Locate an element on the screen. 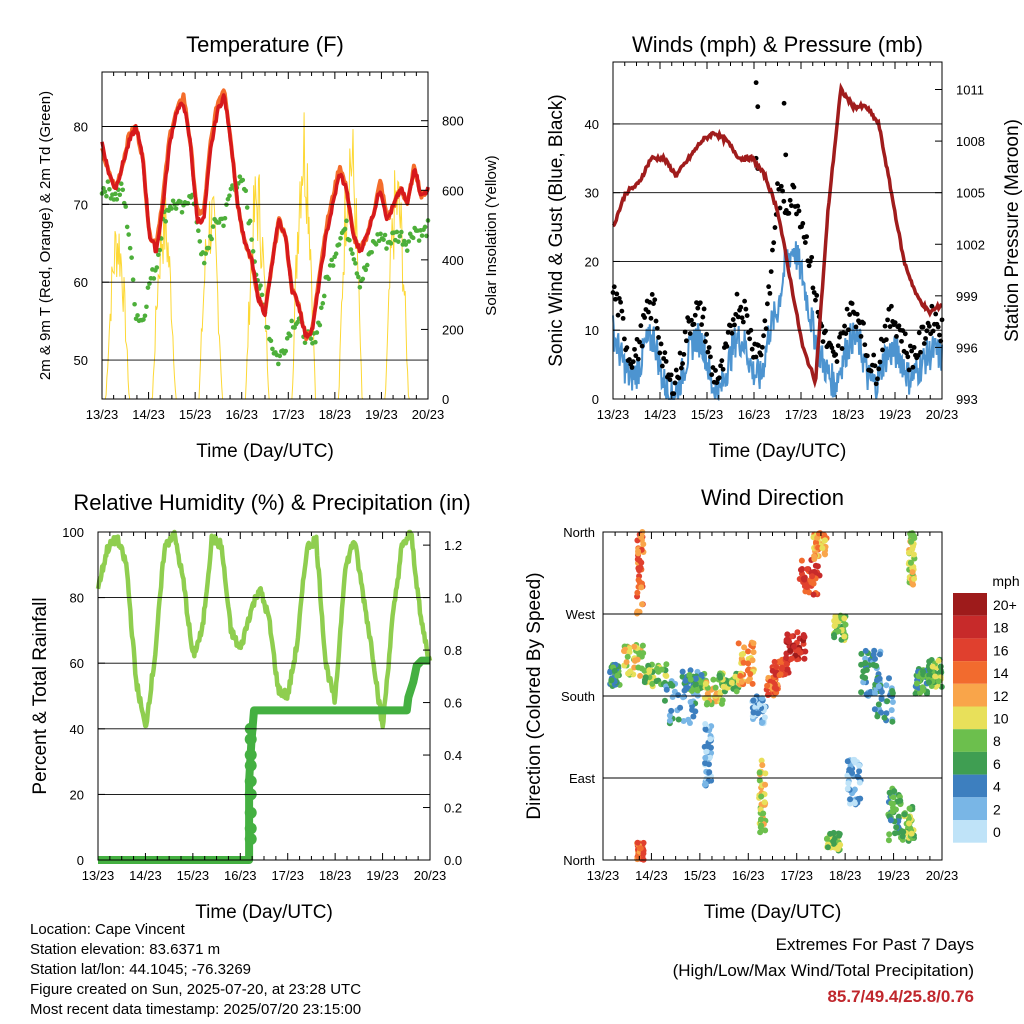 The height and width of the screenshot is (1024, 1024). p1-xtick-label: 20/23 is located at coordinates (942, 414).